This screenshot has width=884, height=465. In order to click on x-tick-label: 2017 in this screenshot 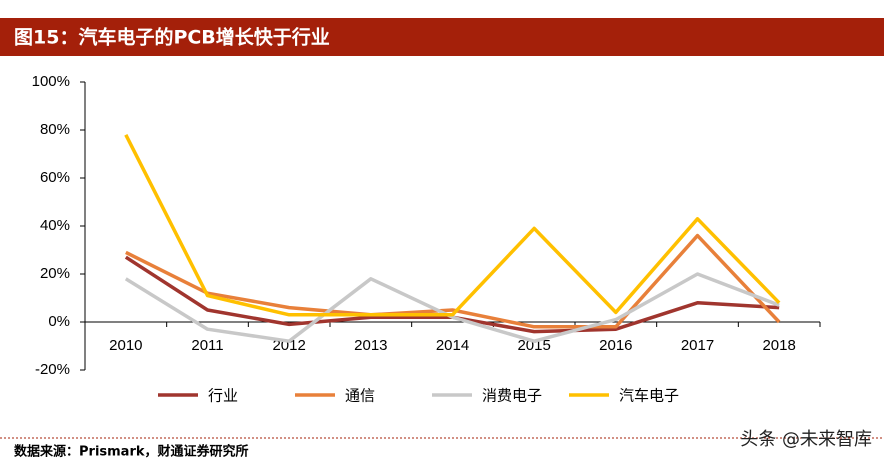, I will do `click(697, 345)`.